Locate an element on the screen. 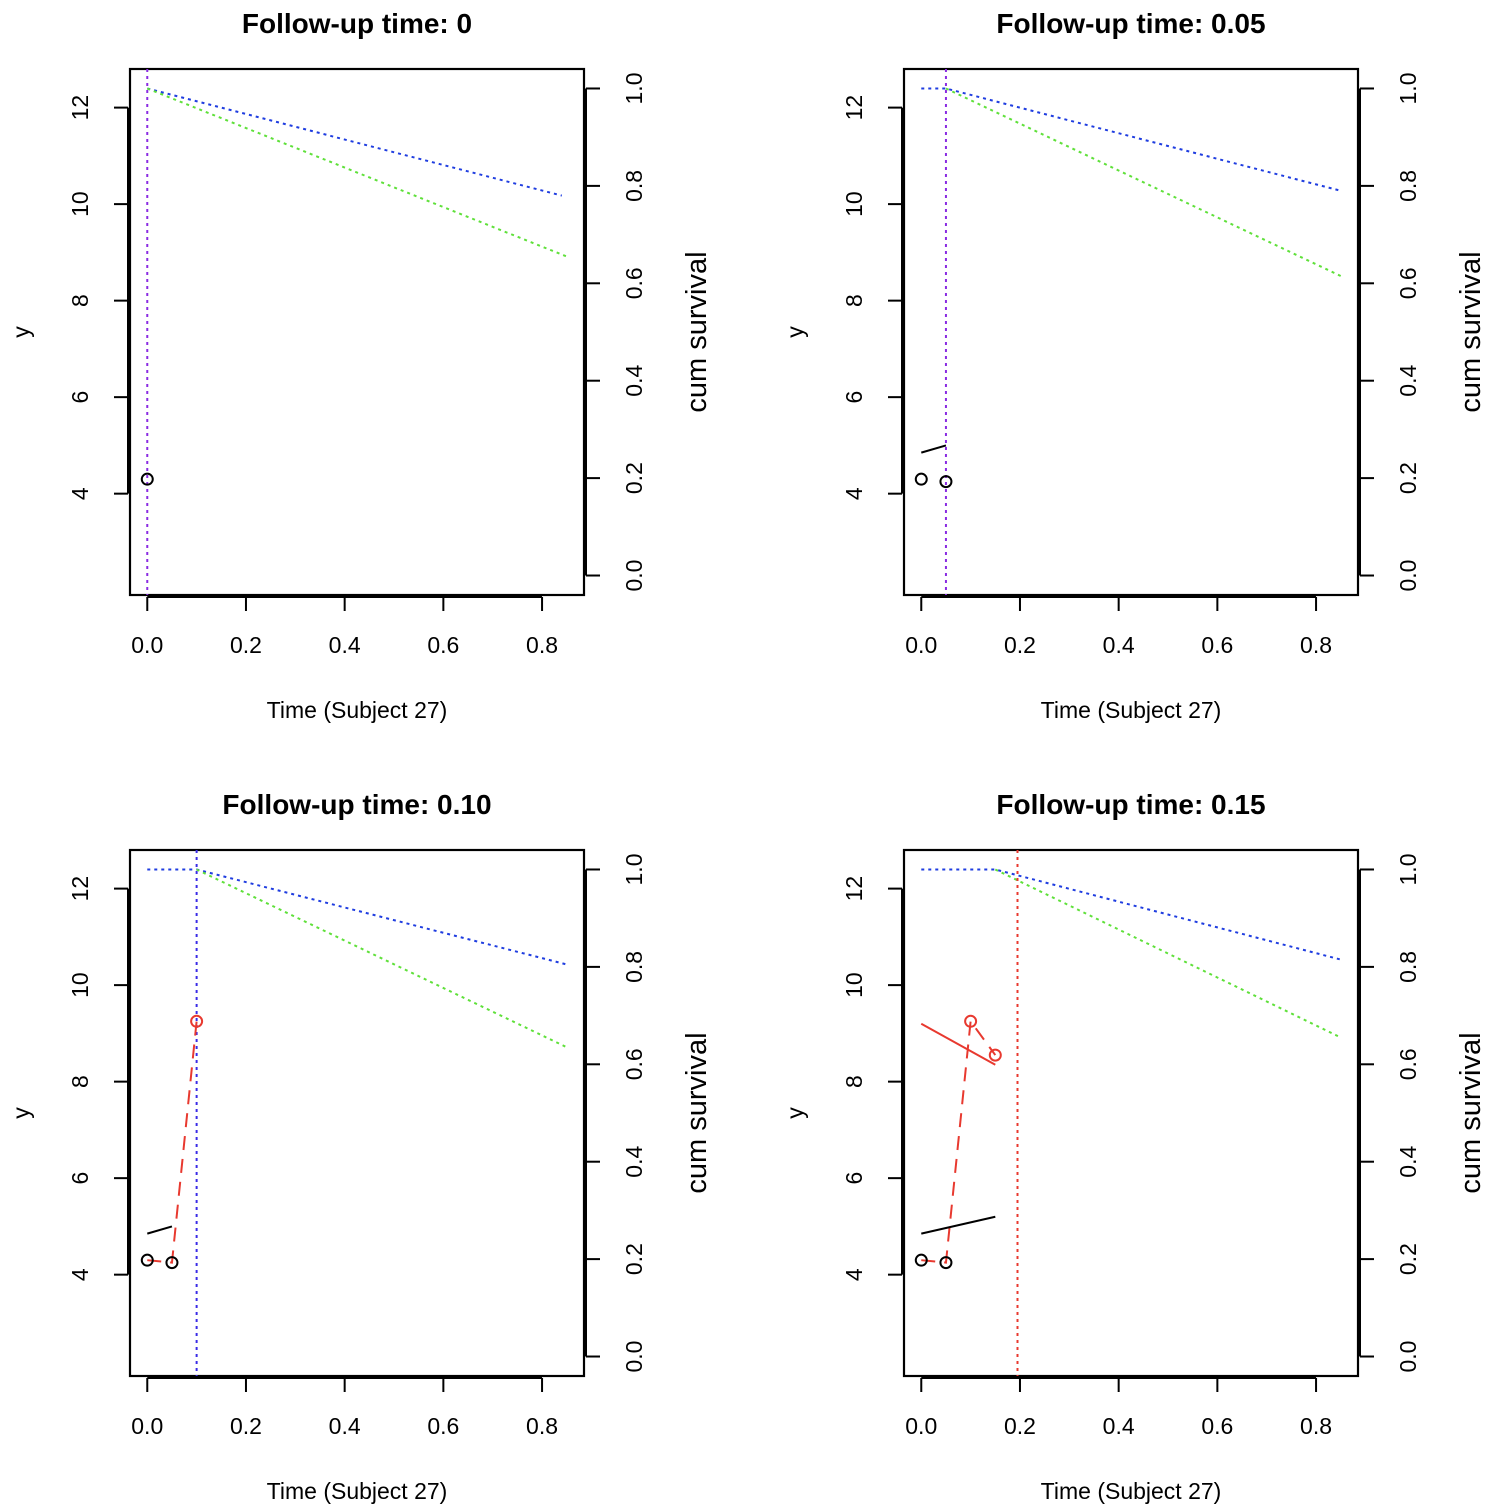  panel-title: Follow-up time: 0 is located at coordinates (357, 23).